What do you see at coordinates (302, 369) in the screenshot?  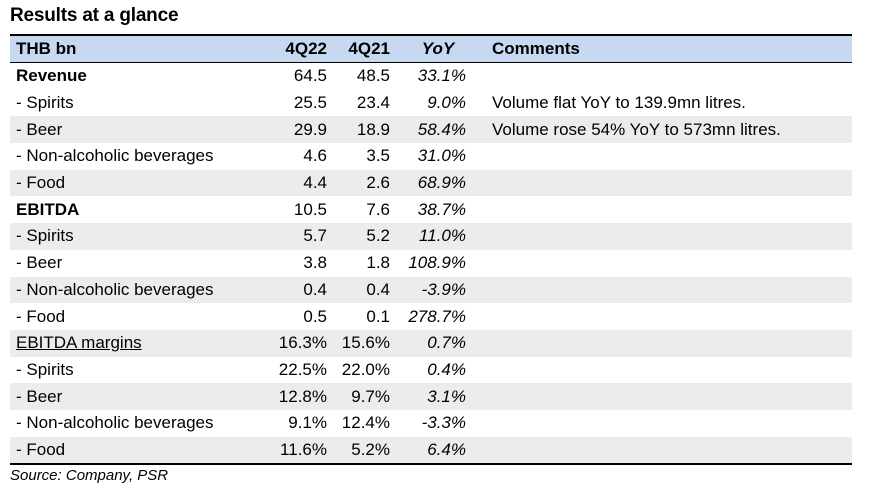 I see `cell-4q22: 22.5%` at bounding box center [302, 369].